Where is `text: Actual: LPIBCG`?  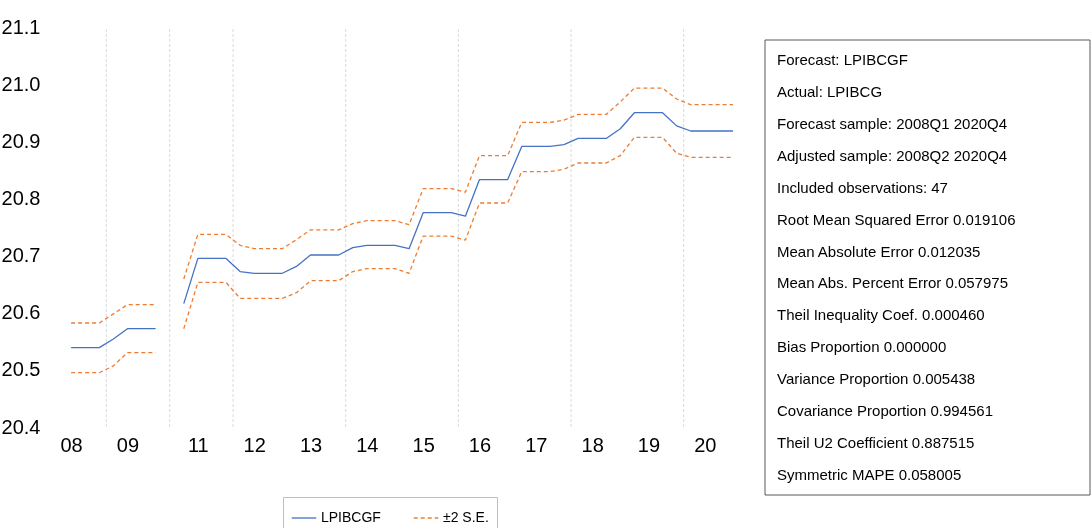 text: Actual: LPIBCG is located at coordinates (830, 91).